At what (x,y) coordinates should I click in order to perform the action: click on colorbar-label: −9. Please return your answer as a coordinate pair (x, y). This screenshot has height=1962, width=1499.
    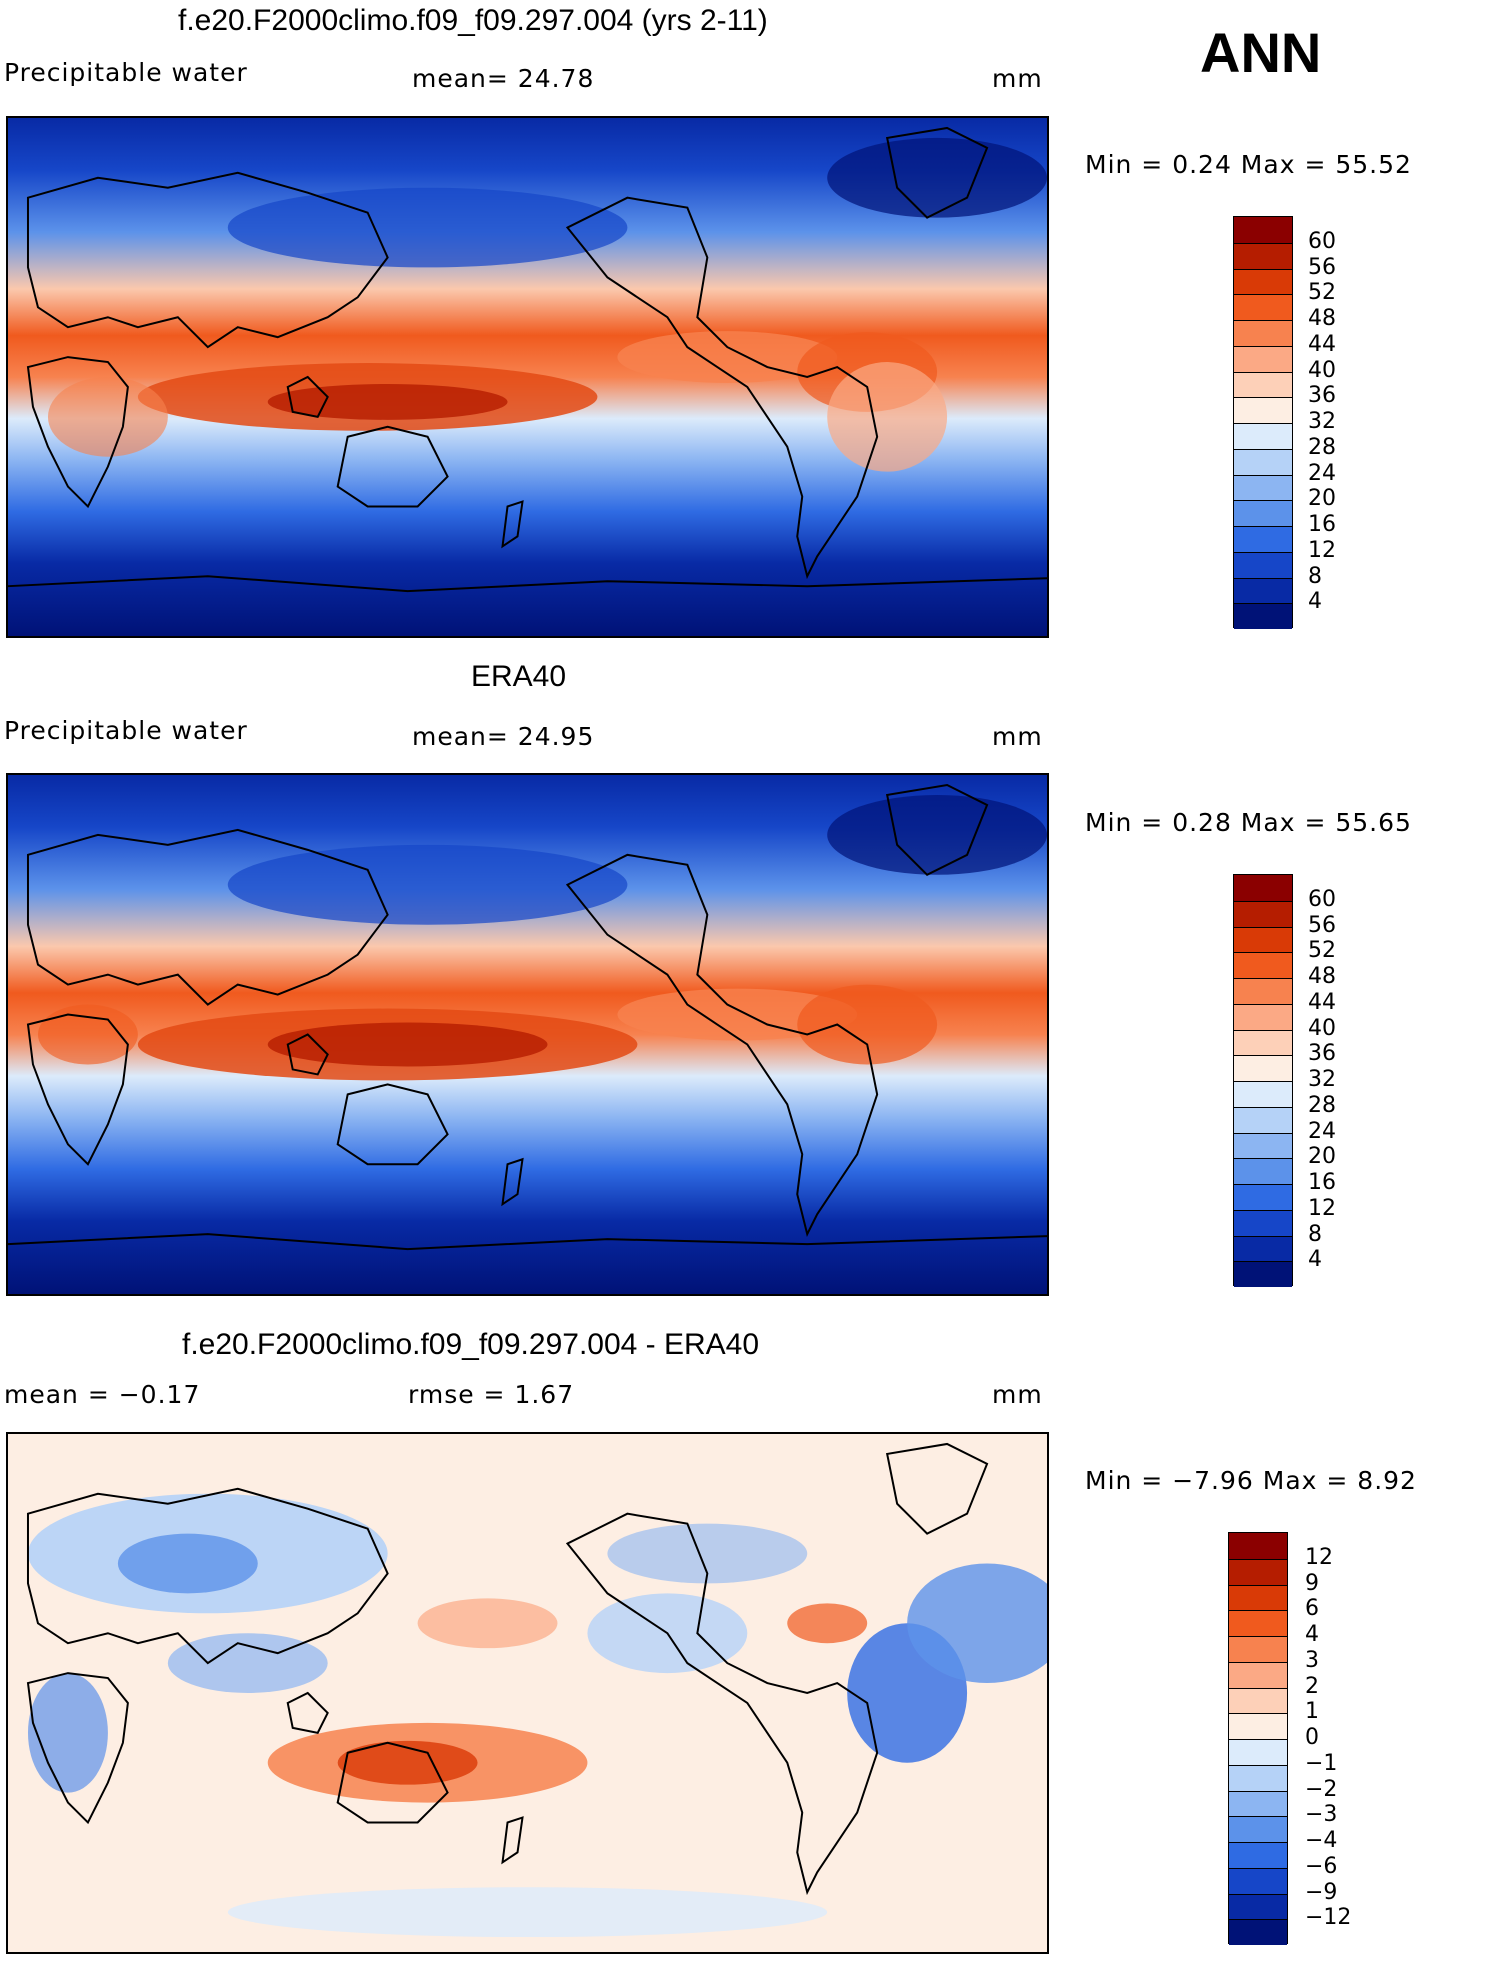
    Looking at the image, I should click on (1321, 1892).